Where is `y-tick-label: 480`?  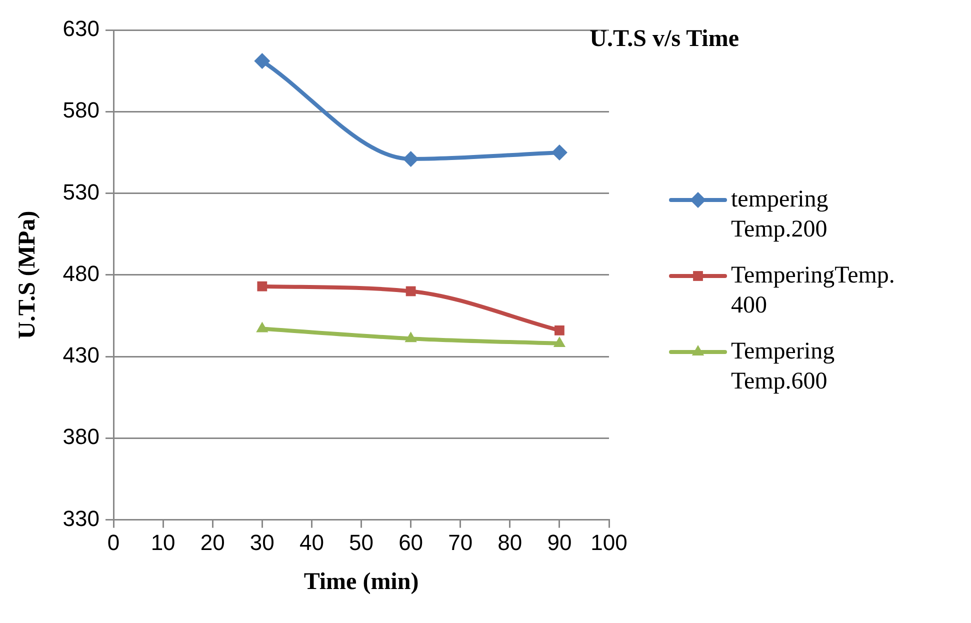 y-tick-label: 480 is located at coordinates (81, 273).